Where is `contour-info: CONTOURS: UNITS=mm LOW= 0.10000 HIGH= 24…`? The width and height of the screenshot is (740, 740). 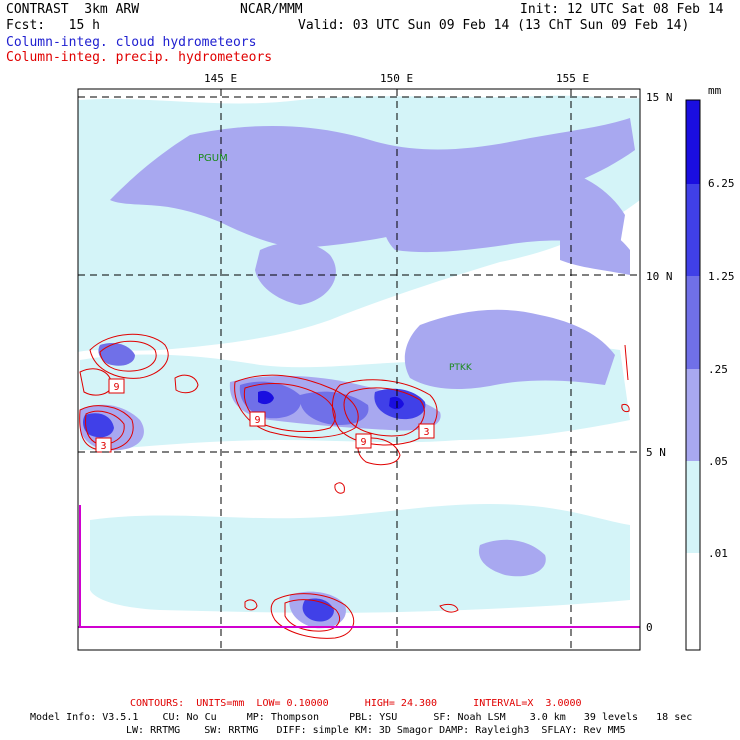
contour-info: CONTOURS: UNITS=mm LOW= 0.10000 HIGH= 24… is located at coordinates (356, 703).